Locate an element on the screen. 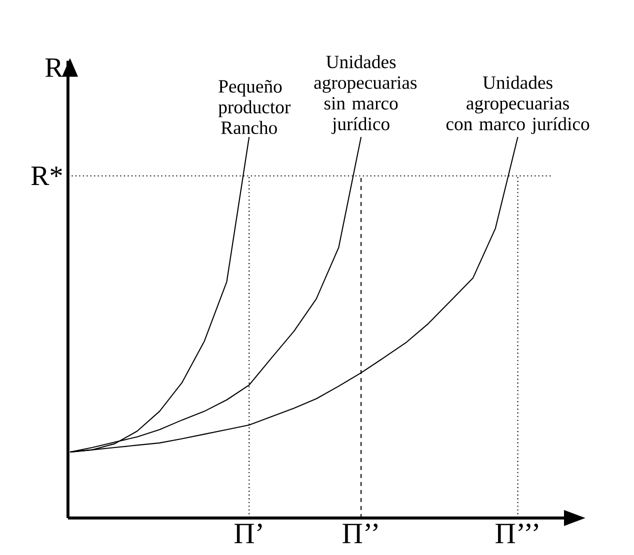 Image resolution: width=634 pixels, height=555 pixels. ref-line-label: R* is located at coordinates (46, 176).